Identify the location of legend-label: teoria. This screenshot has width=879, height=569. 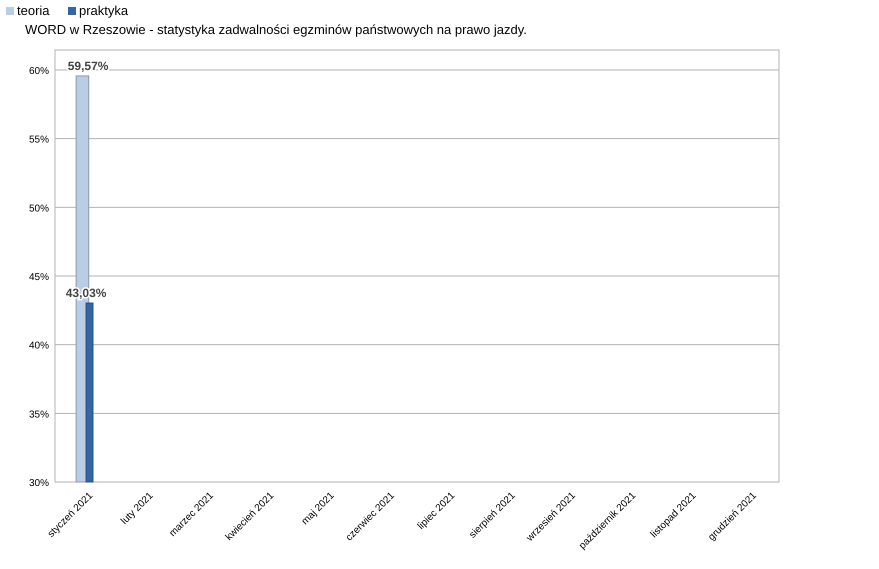
(33, 10).